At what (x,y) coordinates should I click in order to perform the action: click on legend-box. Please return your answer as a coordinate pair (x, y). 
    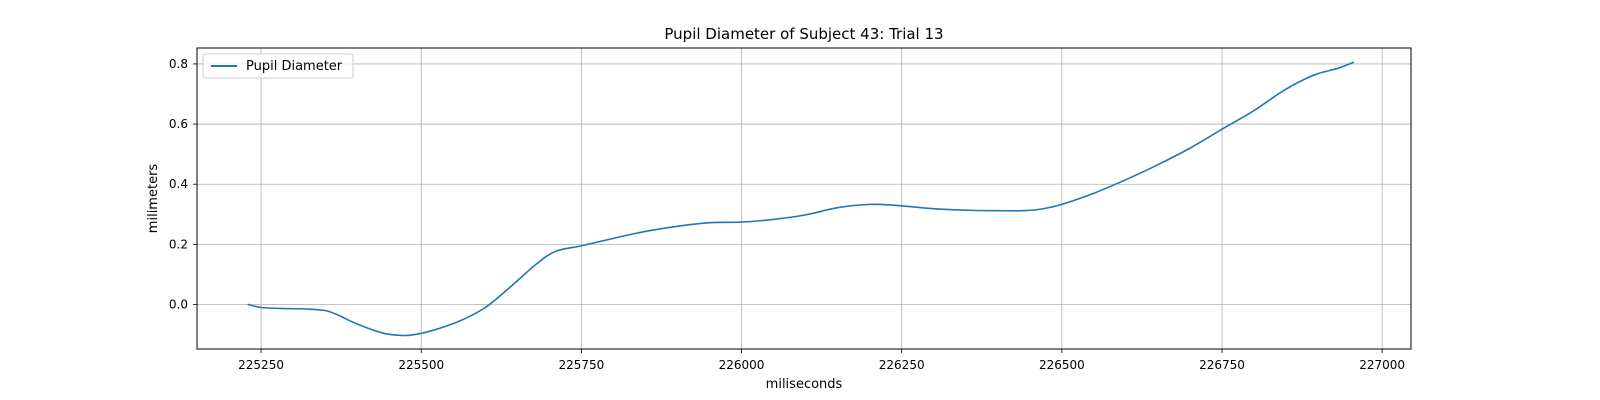
    Looking at the image, I should click on (278, 66).